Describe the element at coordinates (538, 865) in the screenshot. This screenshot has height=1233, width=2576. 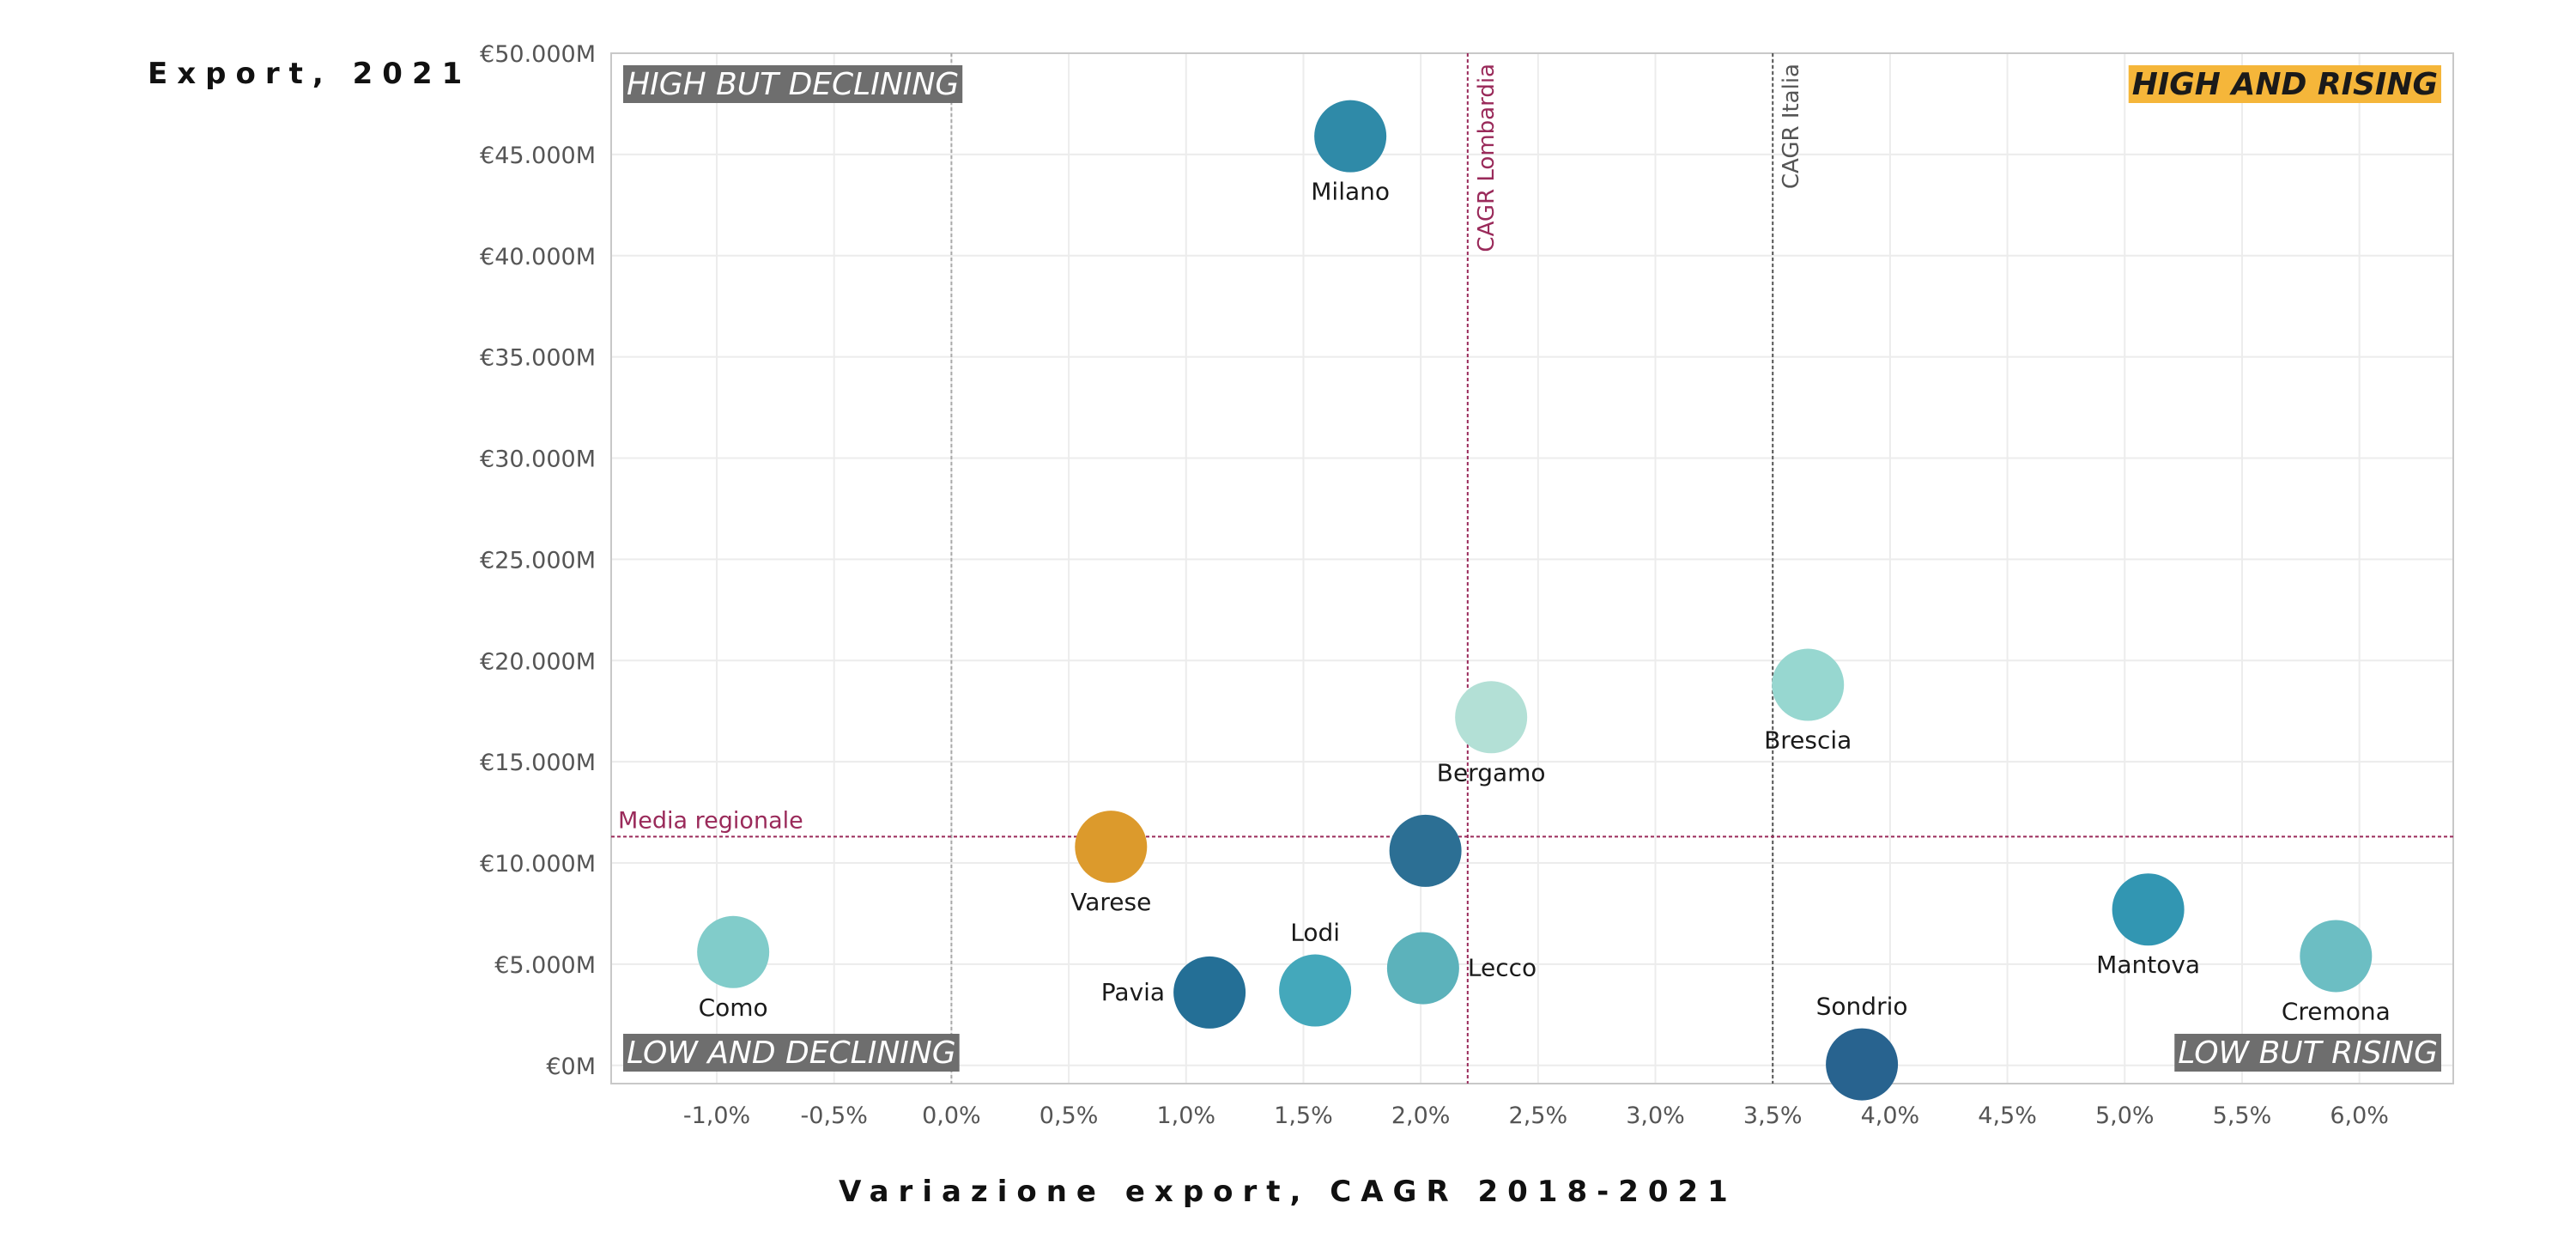
I see `y-tick-label: €10.000M` at that location.